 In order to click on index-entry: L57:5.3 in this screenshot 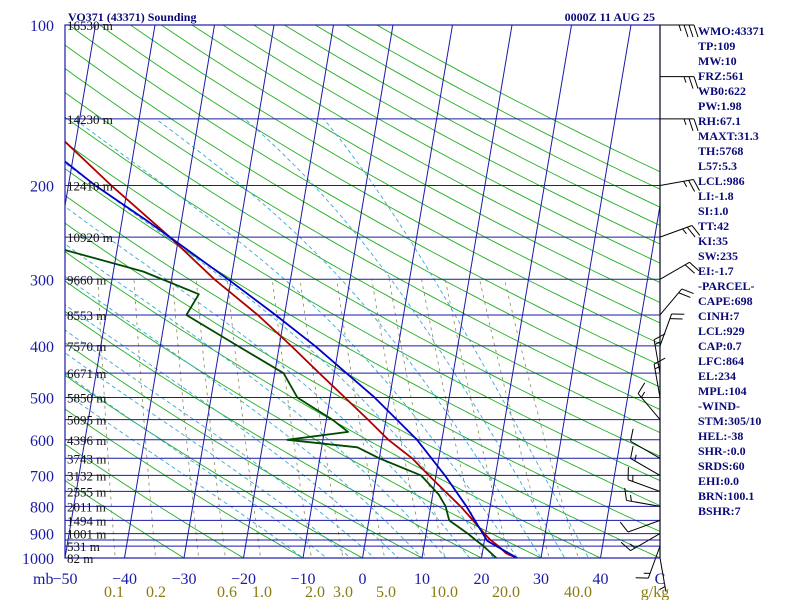, I will do `click(717, 166)`.